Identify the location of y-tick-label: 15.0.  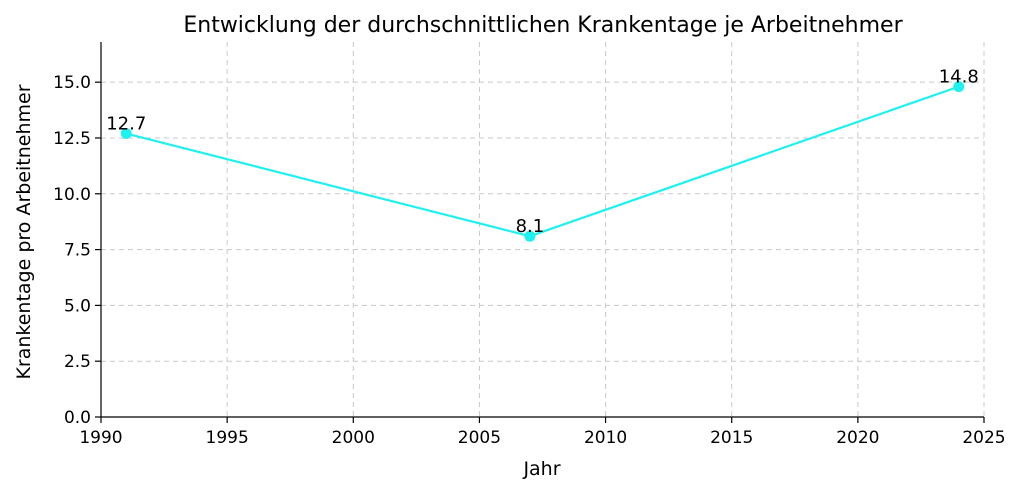
(72, 83).